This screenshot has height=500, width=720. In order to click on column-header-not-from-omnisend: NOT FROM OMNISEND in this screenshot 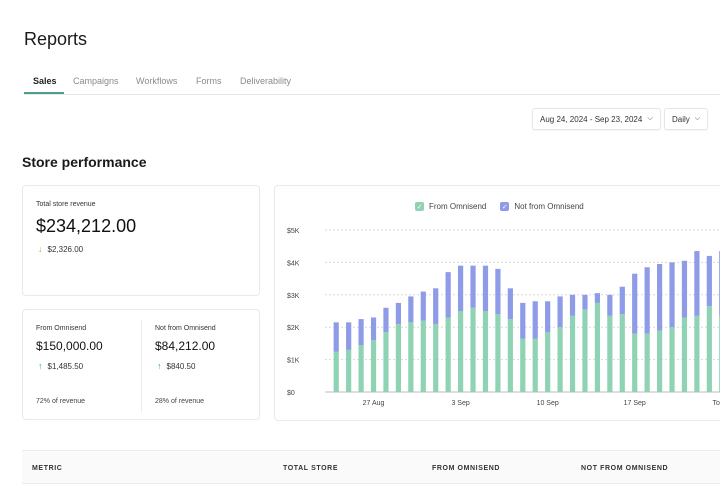, I will do `click(625, 468)`.